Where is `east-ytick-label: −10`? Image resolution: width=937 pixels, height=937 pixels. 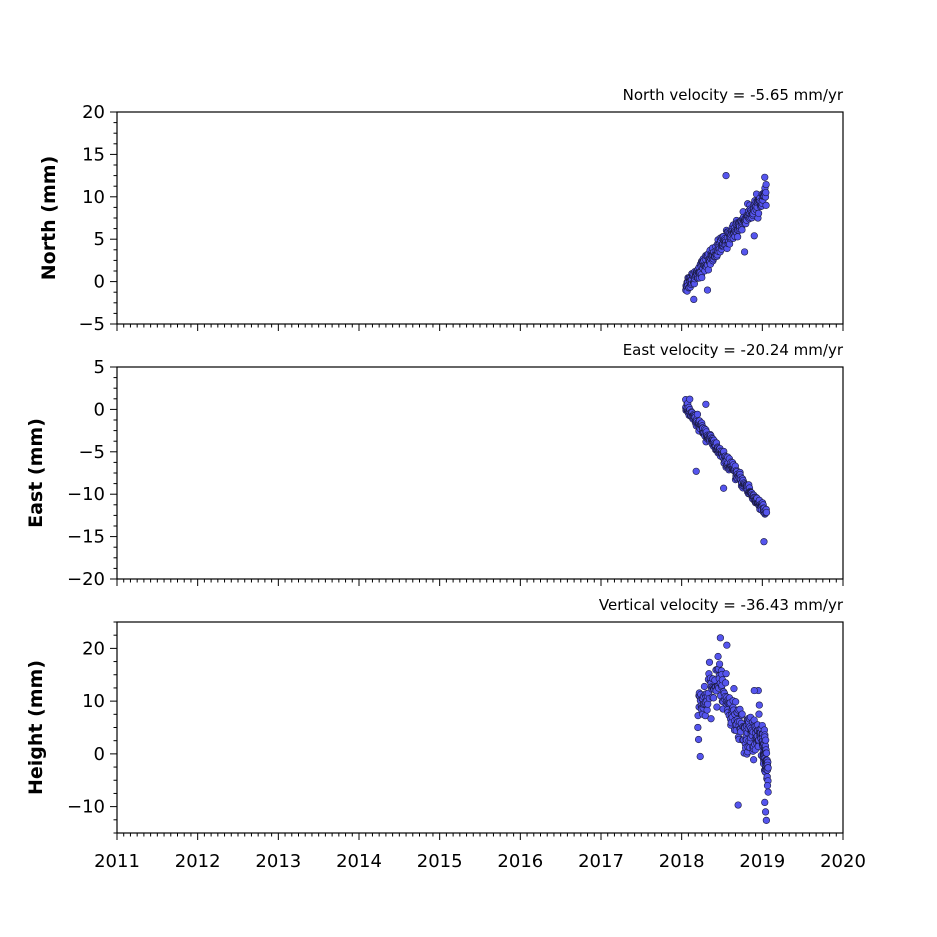
east-ytick-label: −10 is located at coordinates (86, 494).